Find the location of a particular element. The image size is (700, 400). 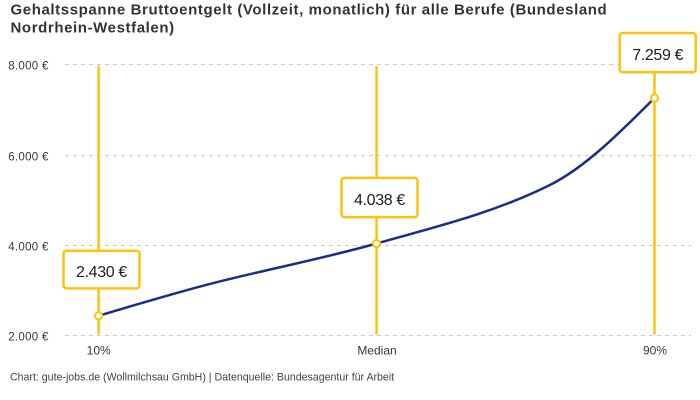

svg-text: 2.430 € is located at coordinates (101, 272).